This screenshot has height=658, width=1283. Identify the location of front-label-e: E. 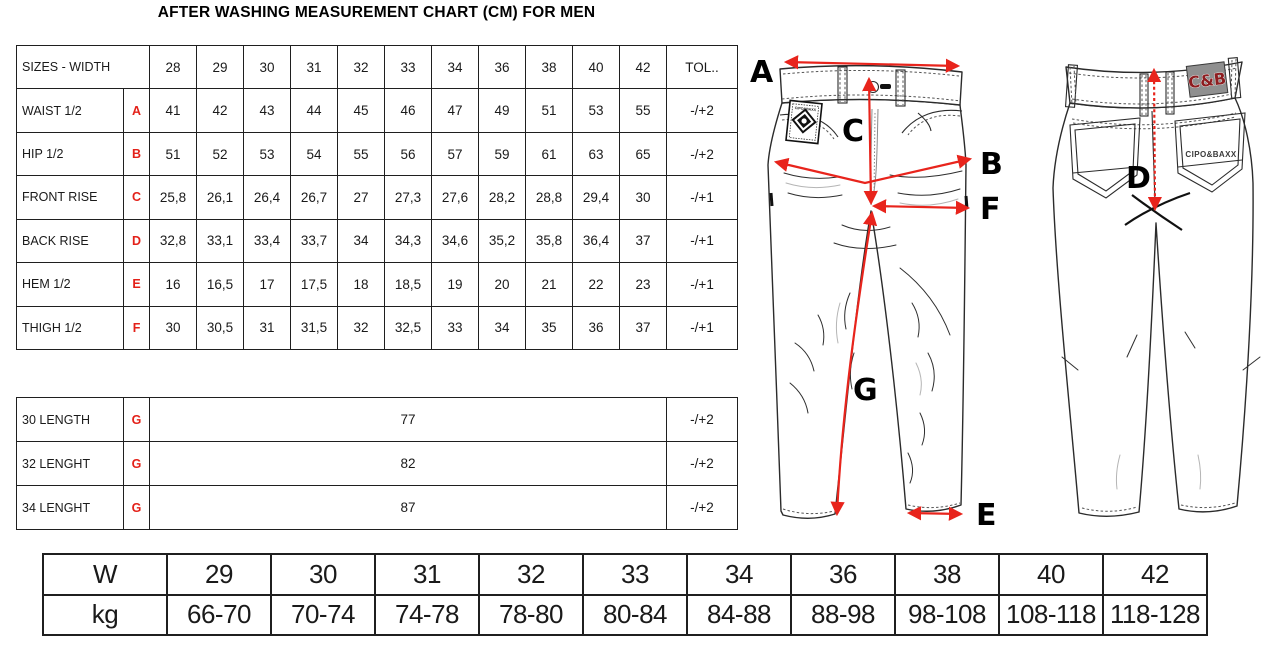
(986, 514).